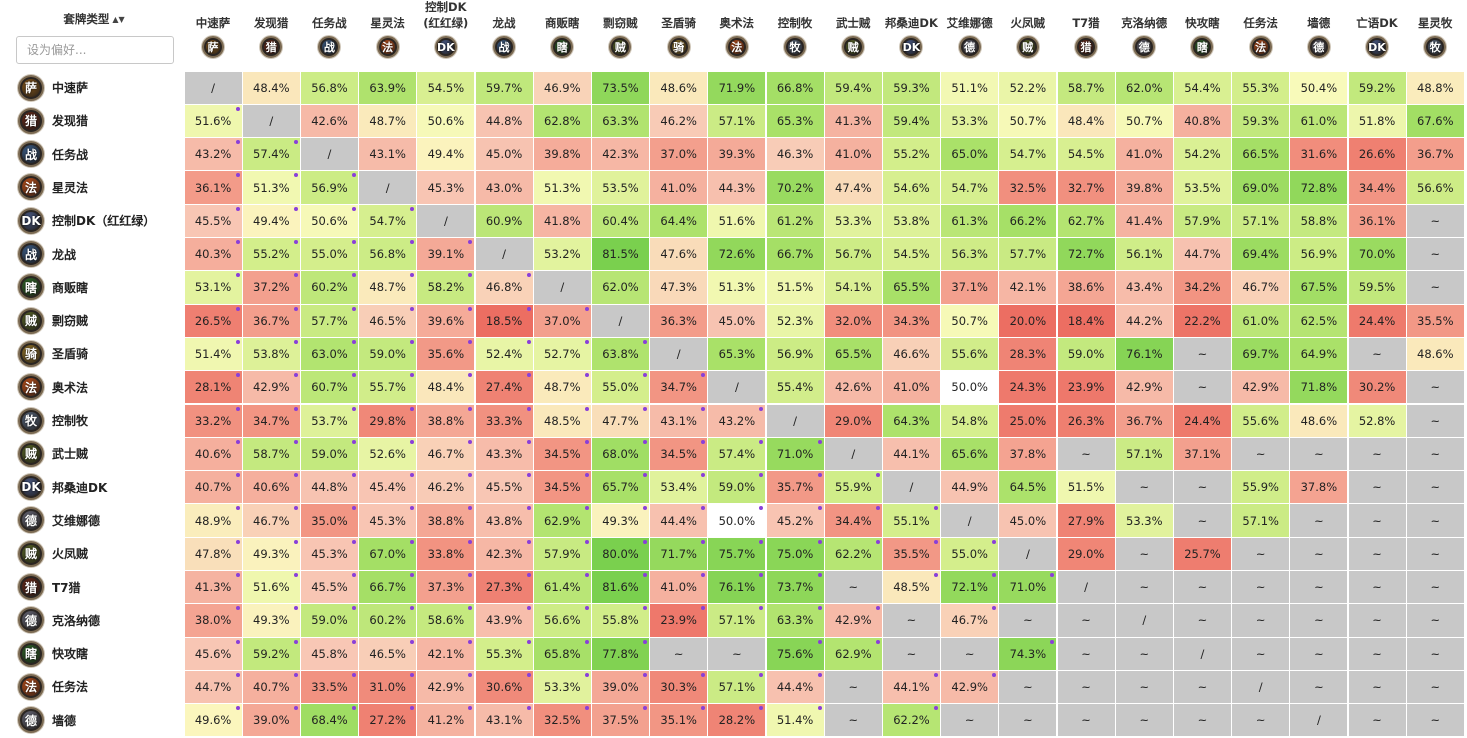  What do you see at coordinates (446, 653) in the screenshot?
I see `winrate-cell: 42.1%` at bounding box center [446, 653].